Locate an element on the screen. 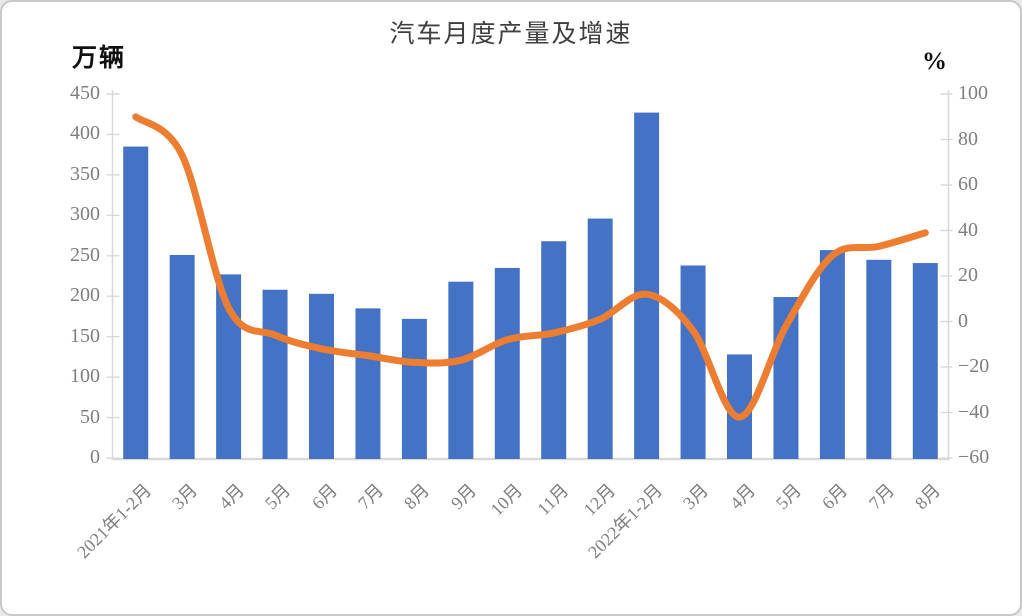  y-left-tick-label: 400 is located at coordinates (85, 133).